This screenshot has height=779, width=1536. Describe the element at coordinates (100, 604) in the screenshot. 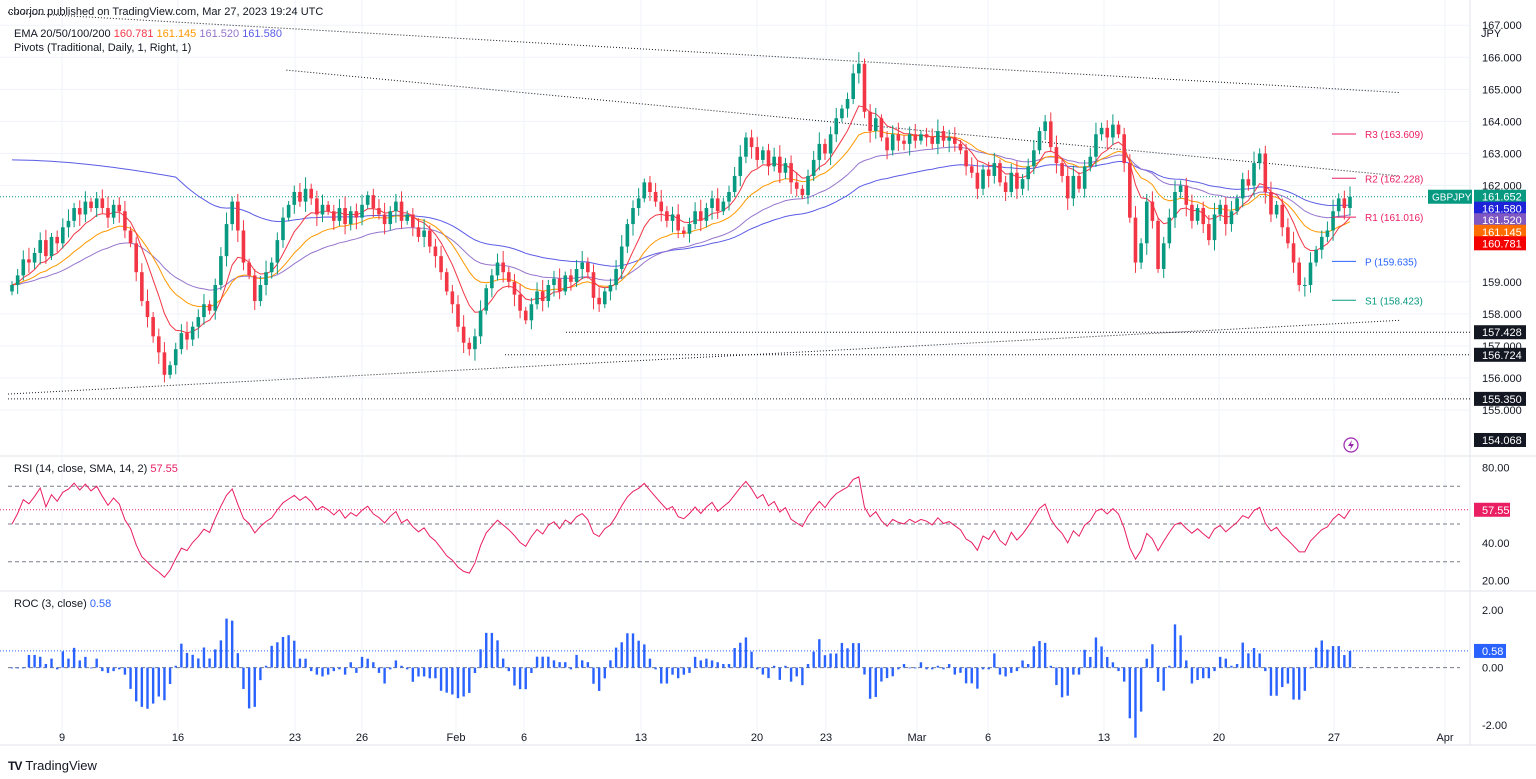

I see `roc-current: 0.58` at that location.